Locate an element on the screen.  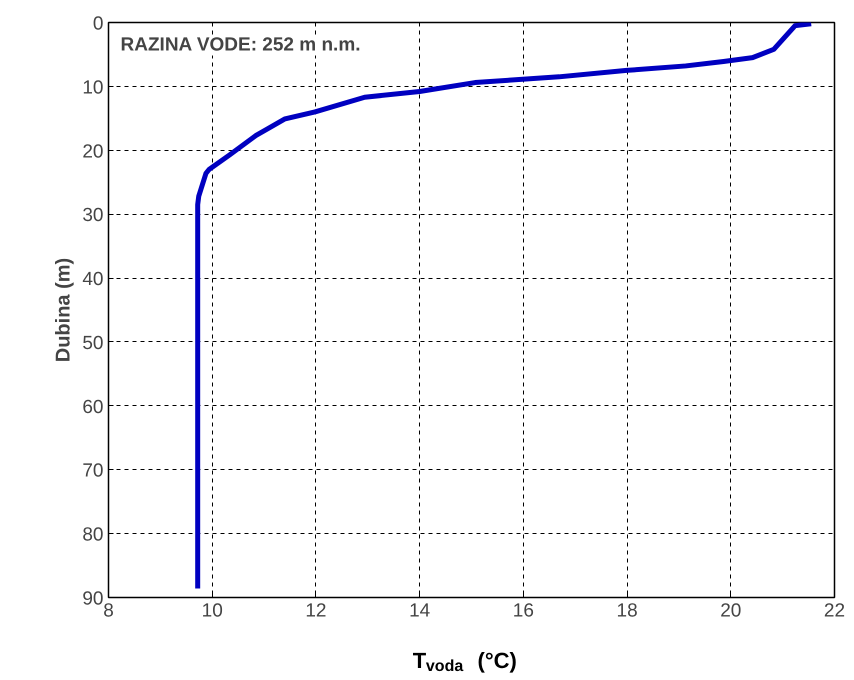
y-tick-label: 0 is located at coordinates (98, 24).